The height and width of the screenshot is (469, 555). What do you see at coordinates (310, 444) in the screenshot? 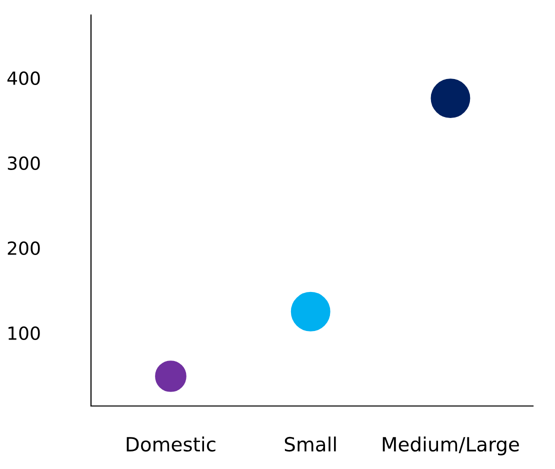
I see `x-tick-label: Small` at bounding box center [310, 444].